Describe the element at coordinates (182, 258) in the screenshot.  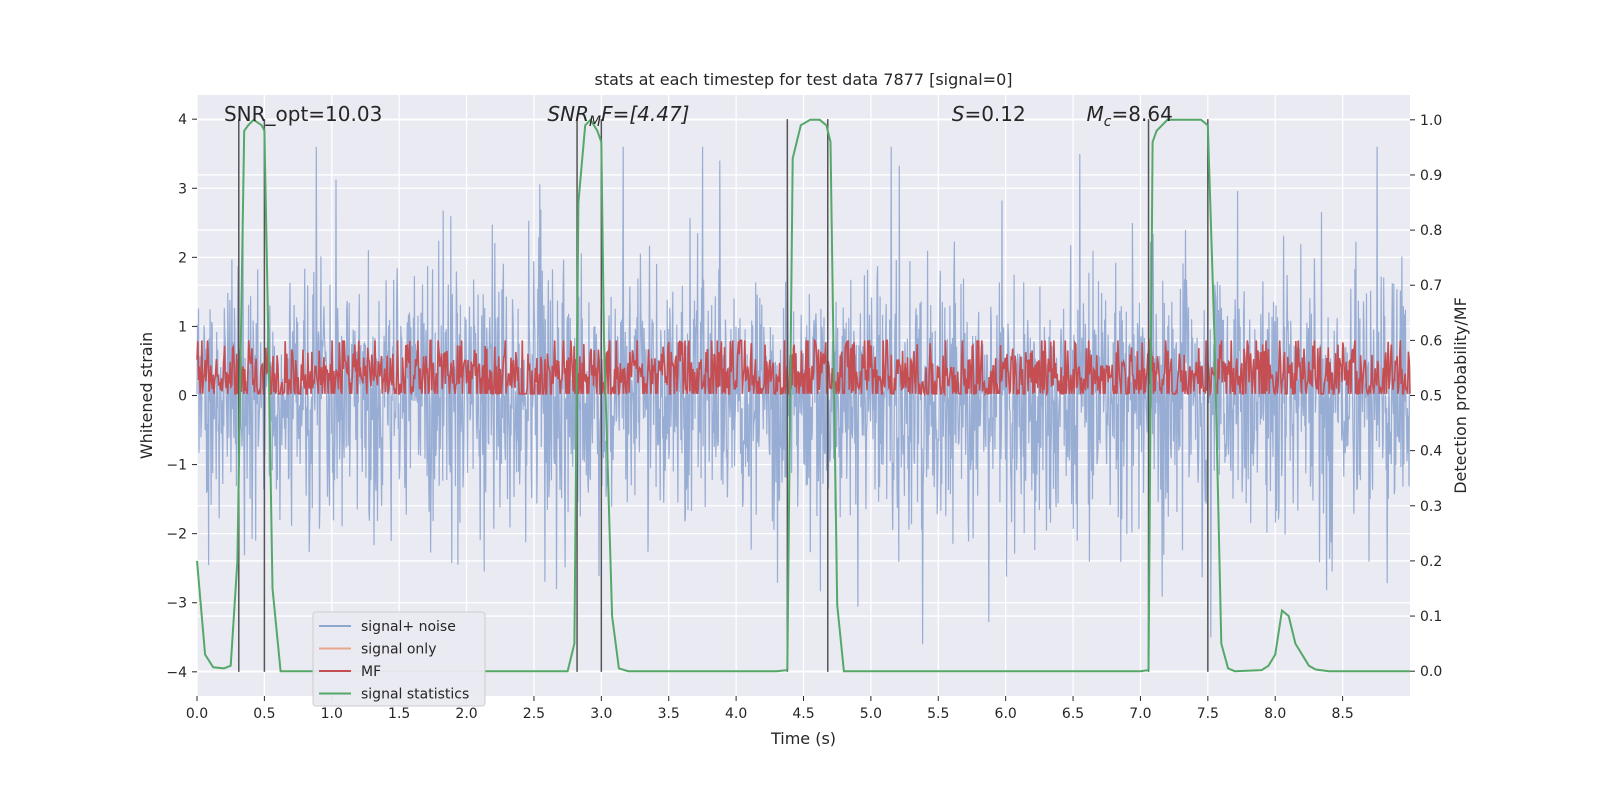
I see `y-tick-label: 2` at that location.